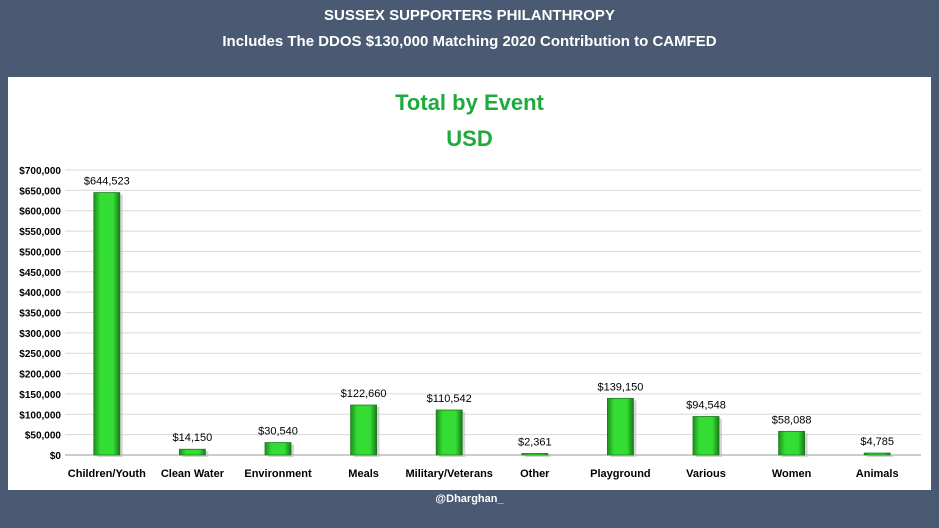 The image size is (939, 528). Describe the element at coordinates (40, 273) in the screenshot. I see `y-tick-label: $450,000` at that location.